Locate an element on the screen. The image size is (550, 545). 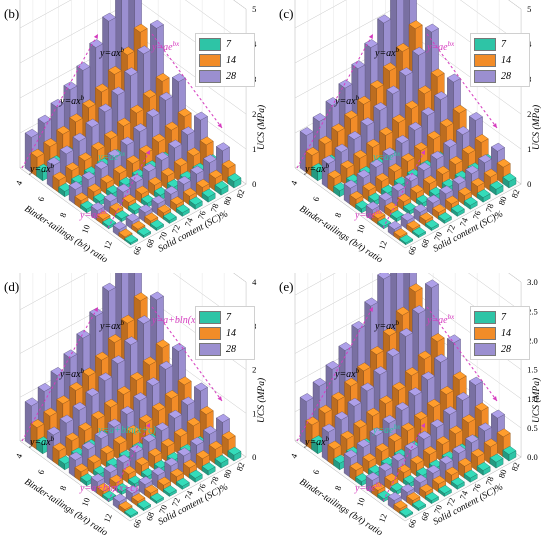
z-axis-title: UCS (MPa) is located at coordinates (536, 127).